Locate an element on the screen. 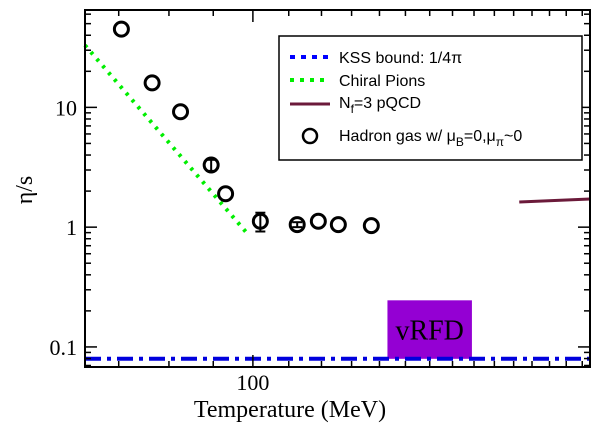 This screenshot has width=594, height=424. legend-swatch-hadron is located at coordinates (310, 136).